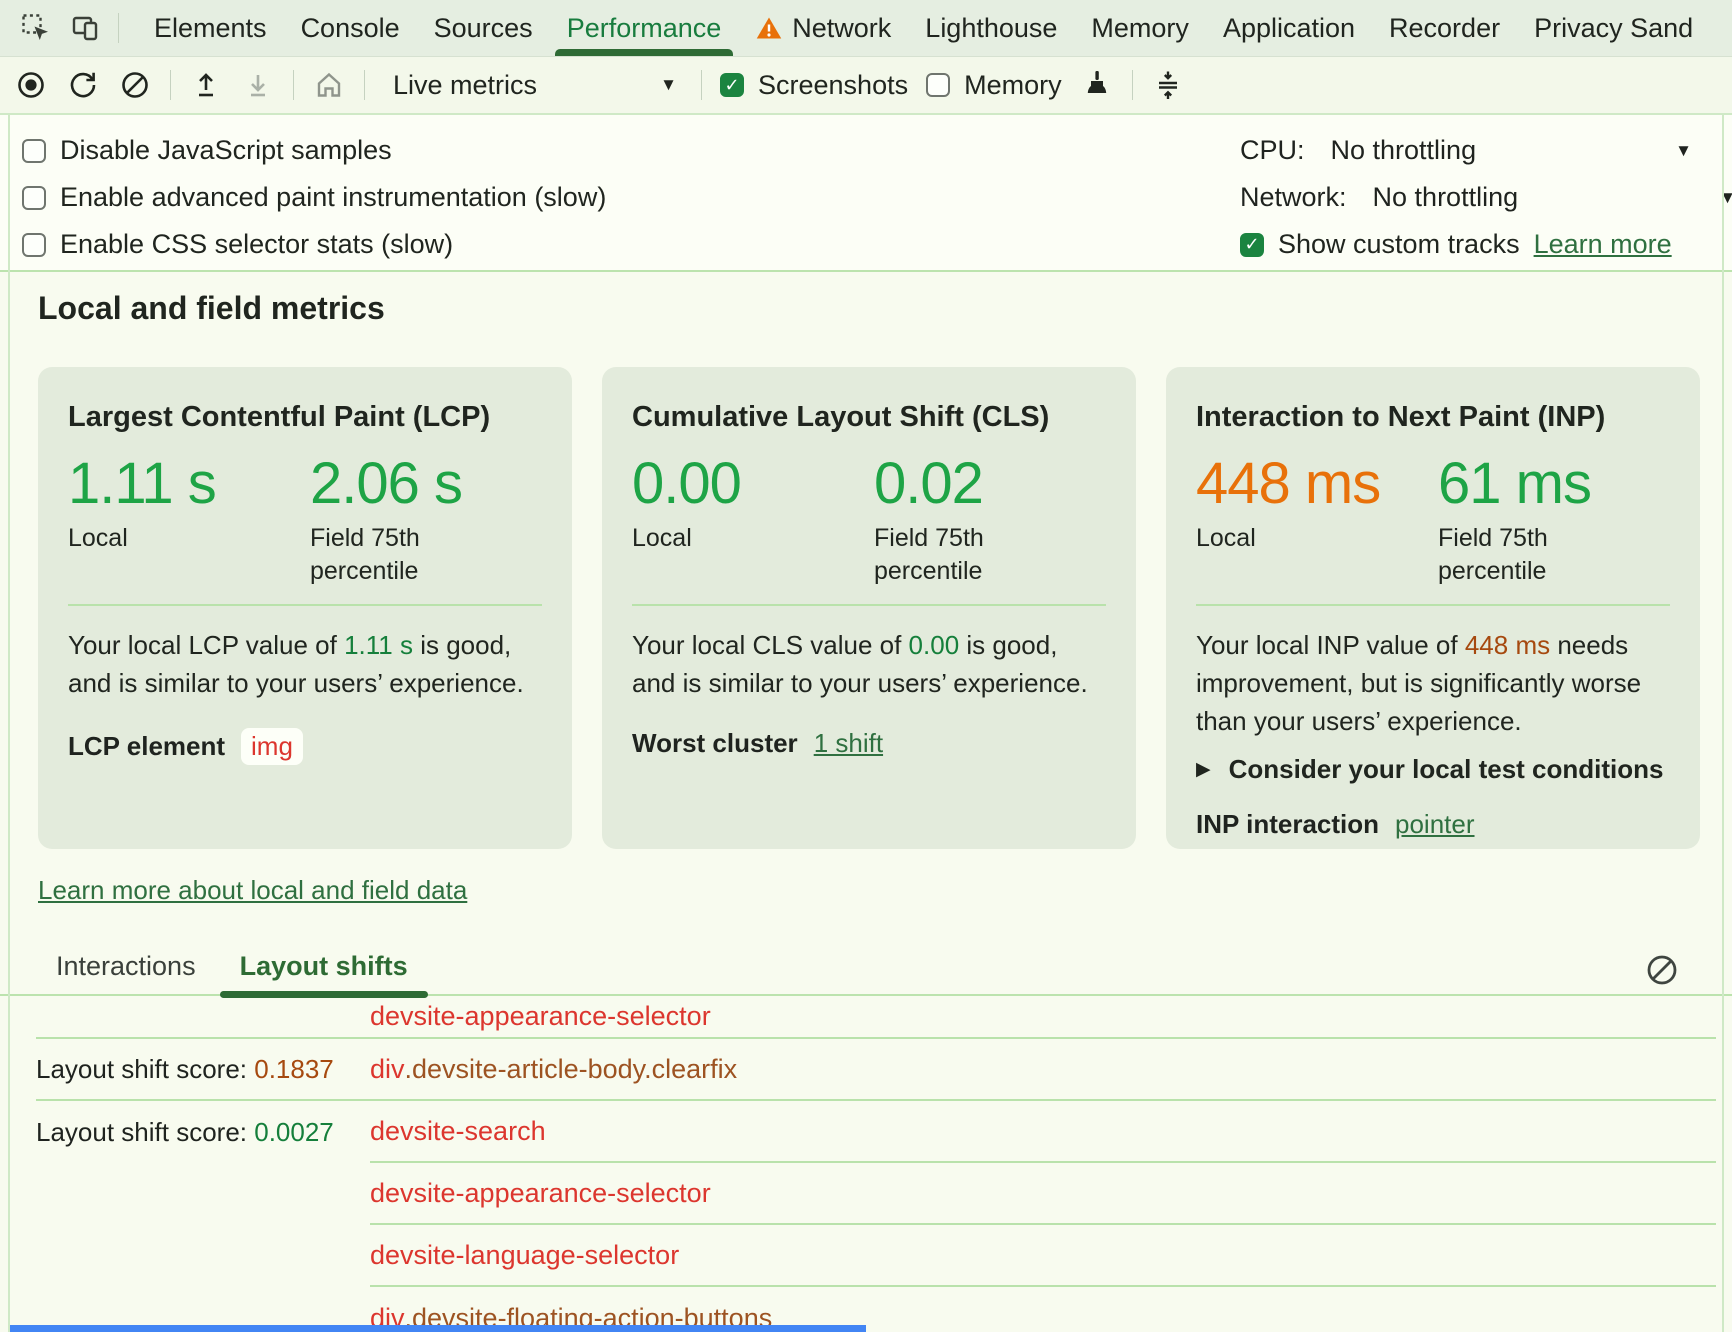 This screenshot has height=1332, width=1732. Describe the element at coordinates (253, 890) in the screenshot. I see `learn-more-field-data-link: Learn more about local and field data` at that location.